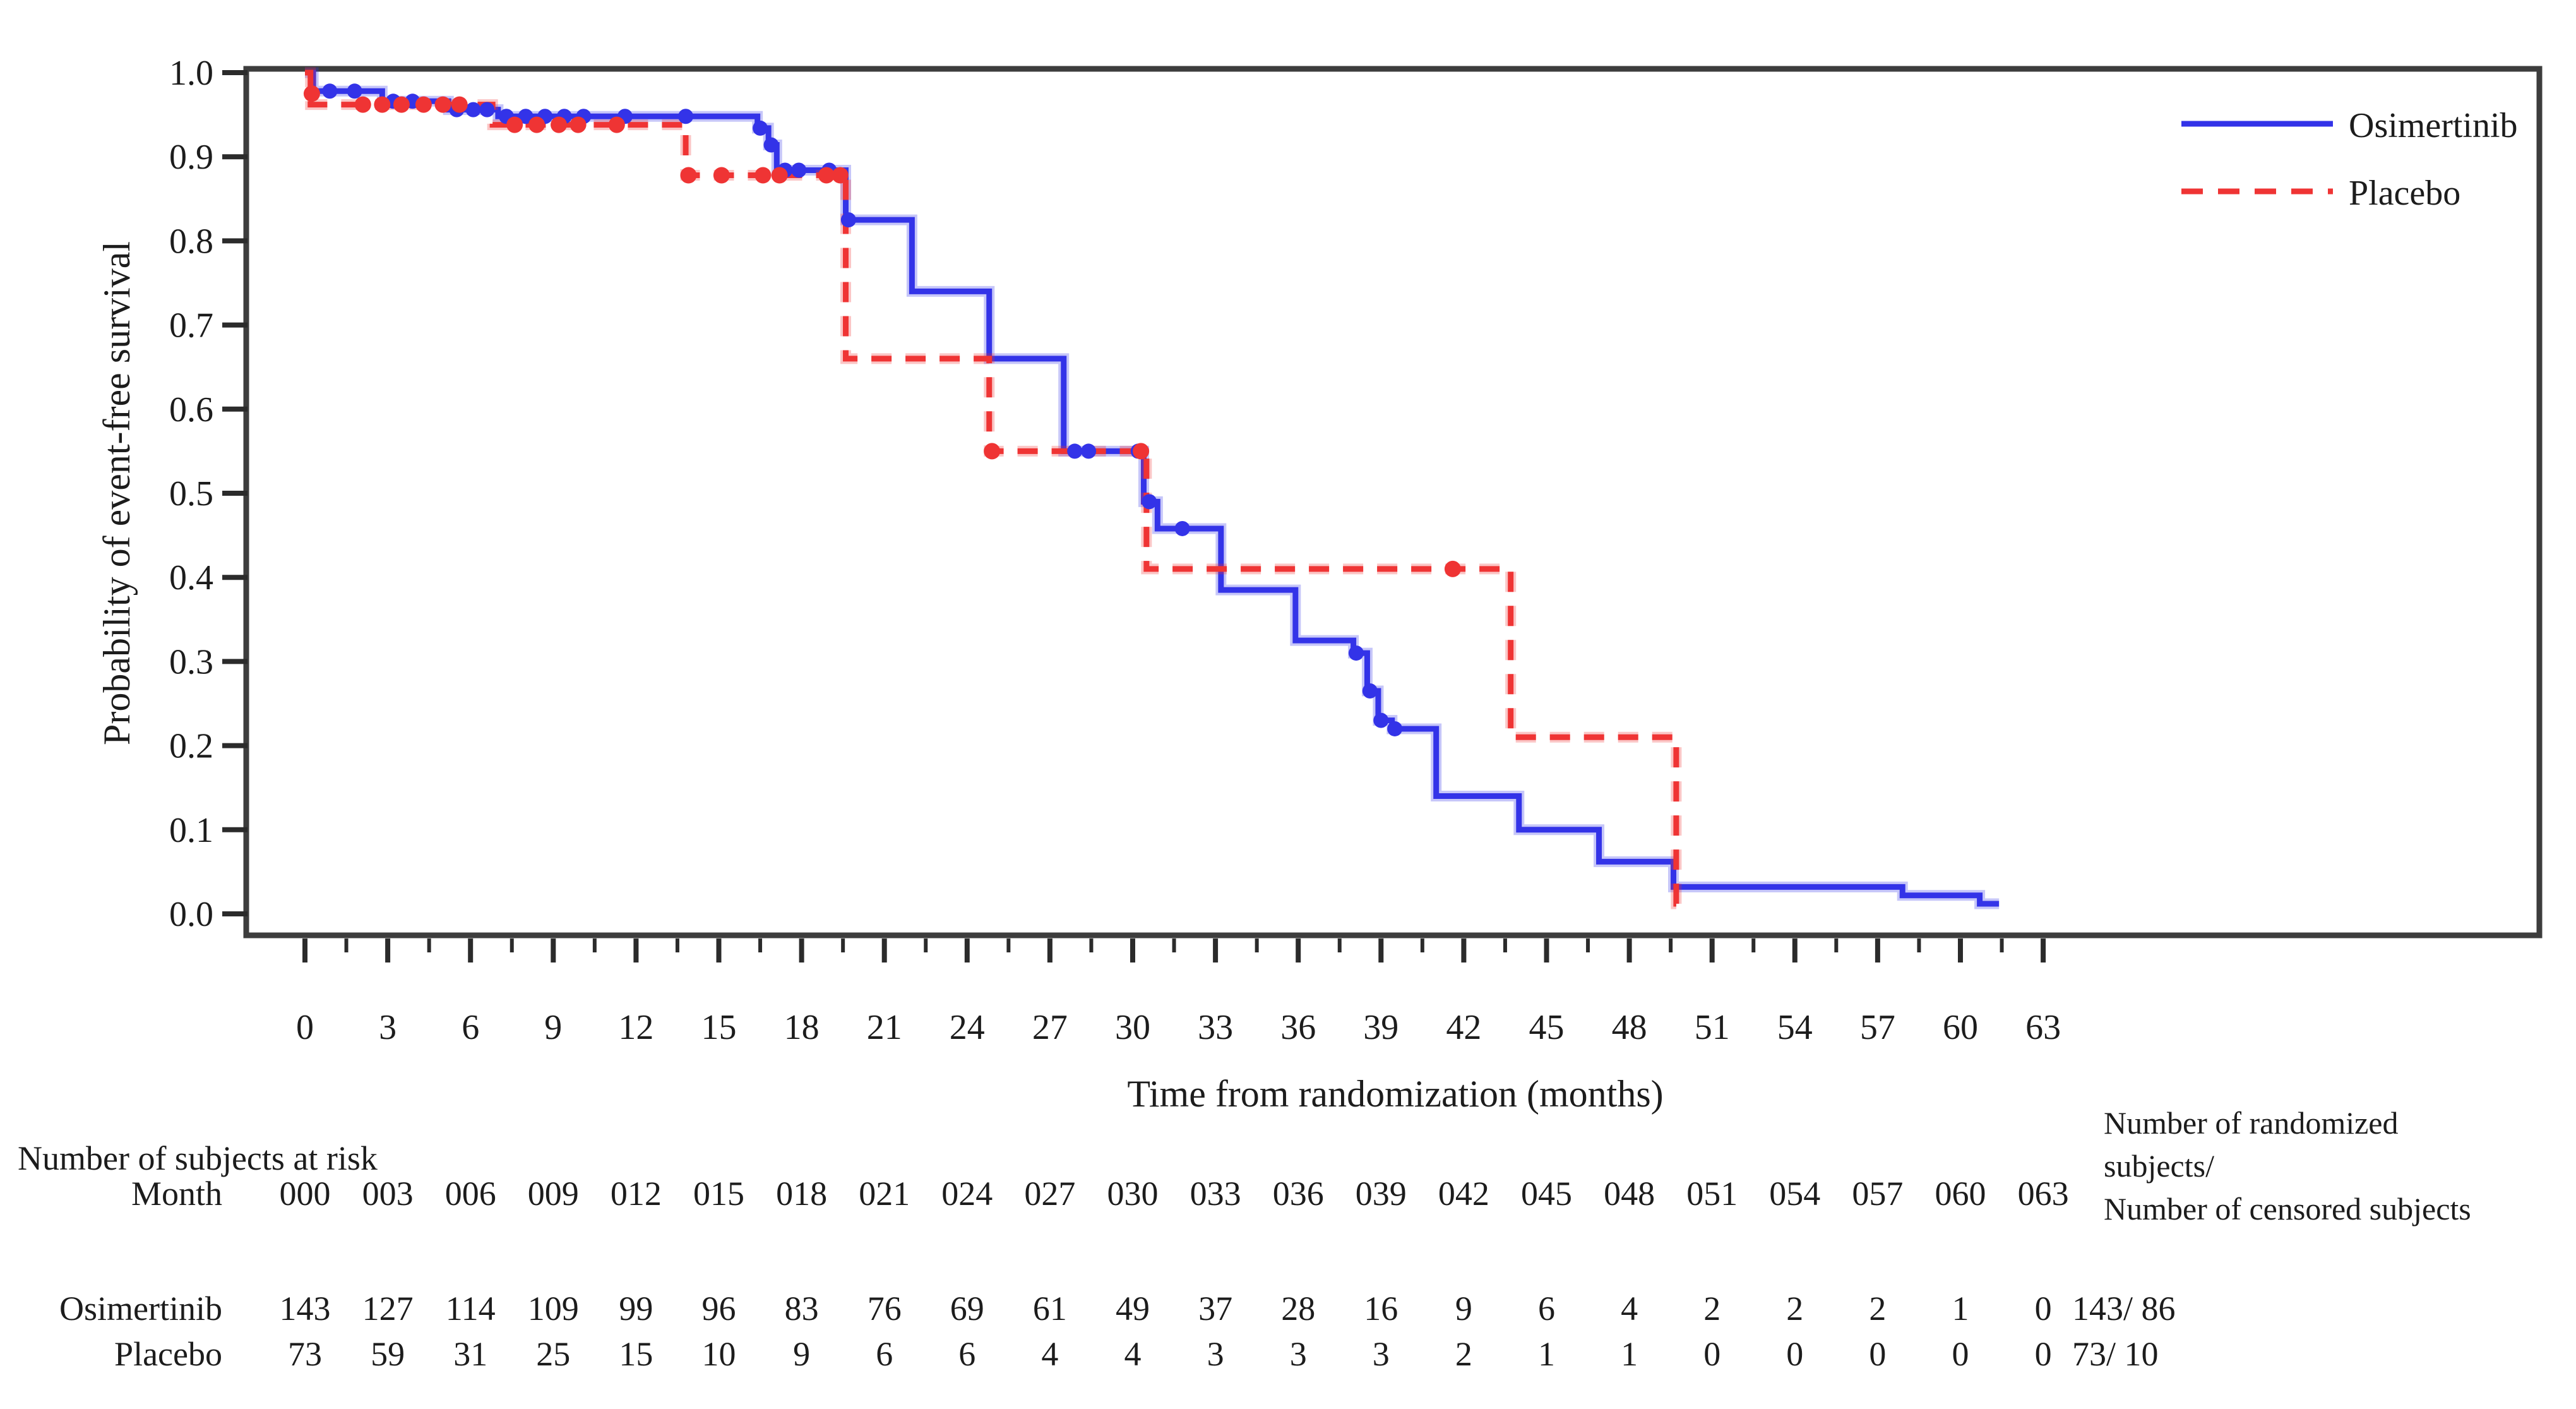  What do you see at coordinates (1298, 1027) in the screenshot?
I see `x-tick-label: 36` at bounding box center [1298, 1027].